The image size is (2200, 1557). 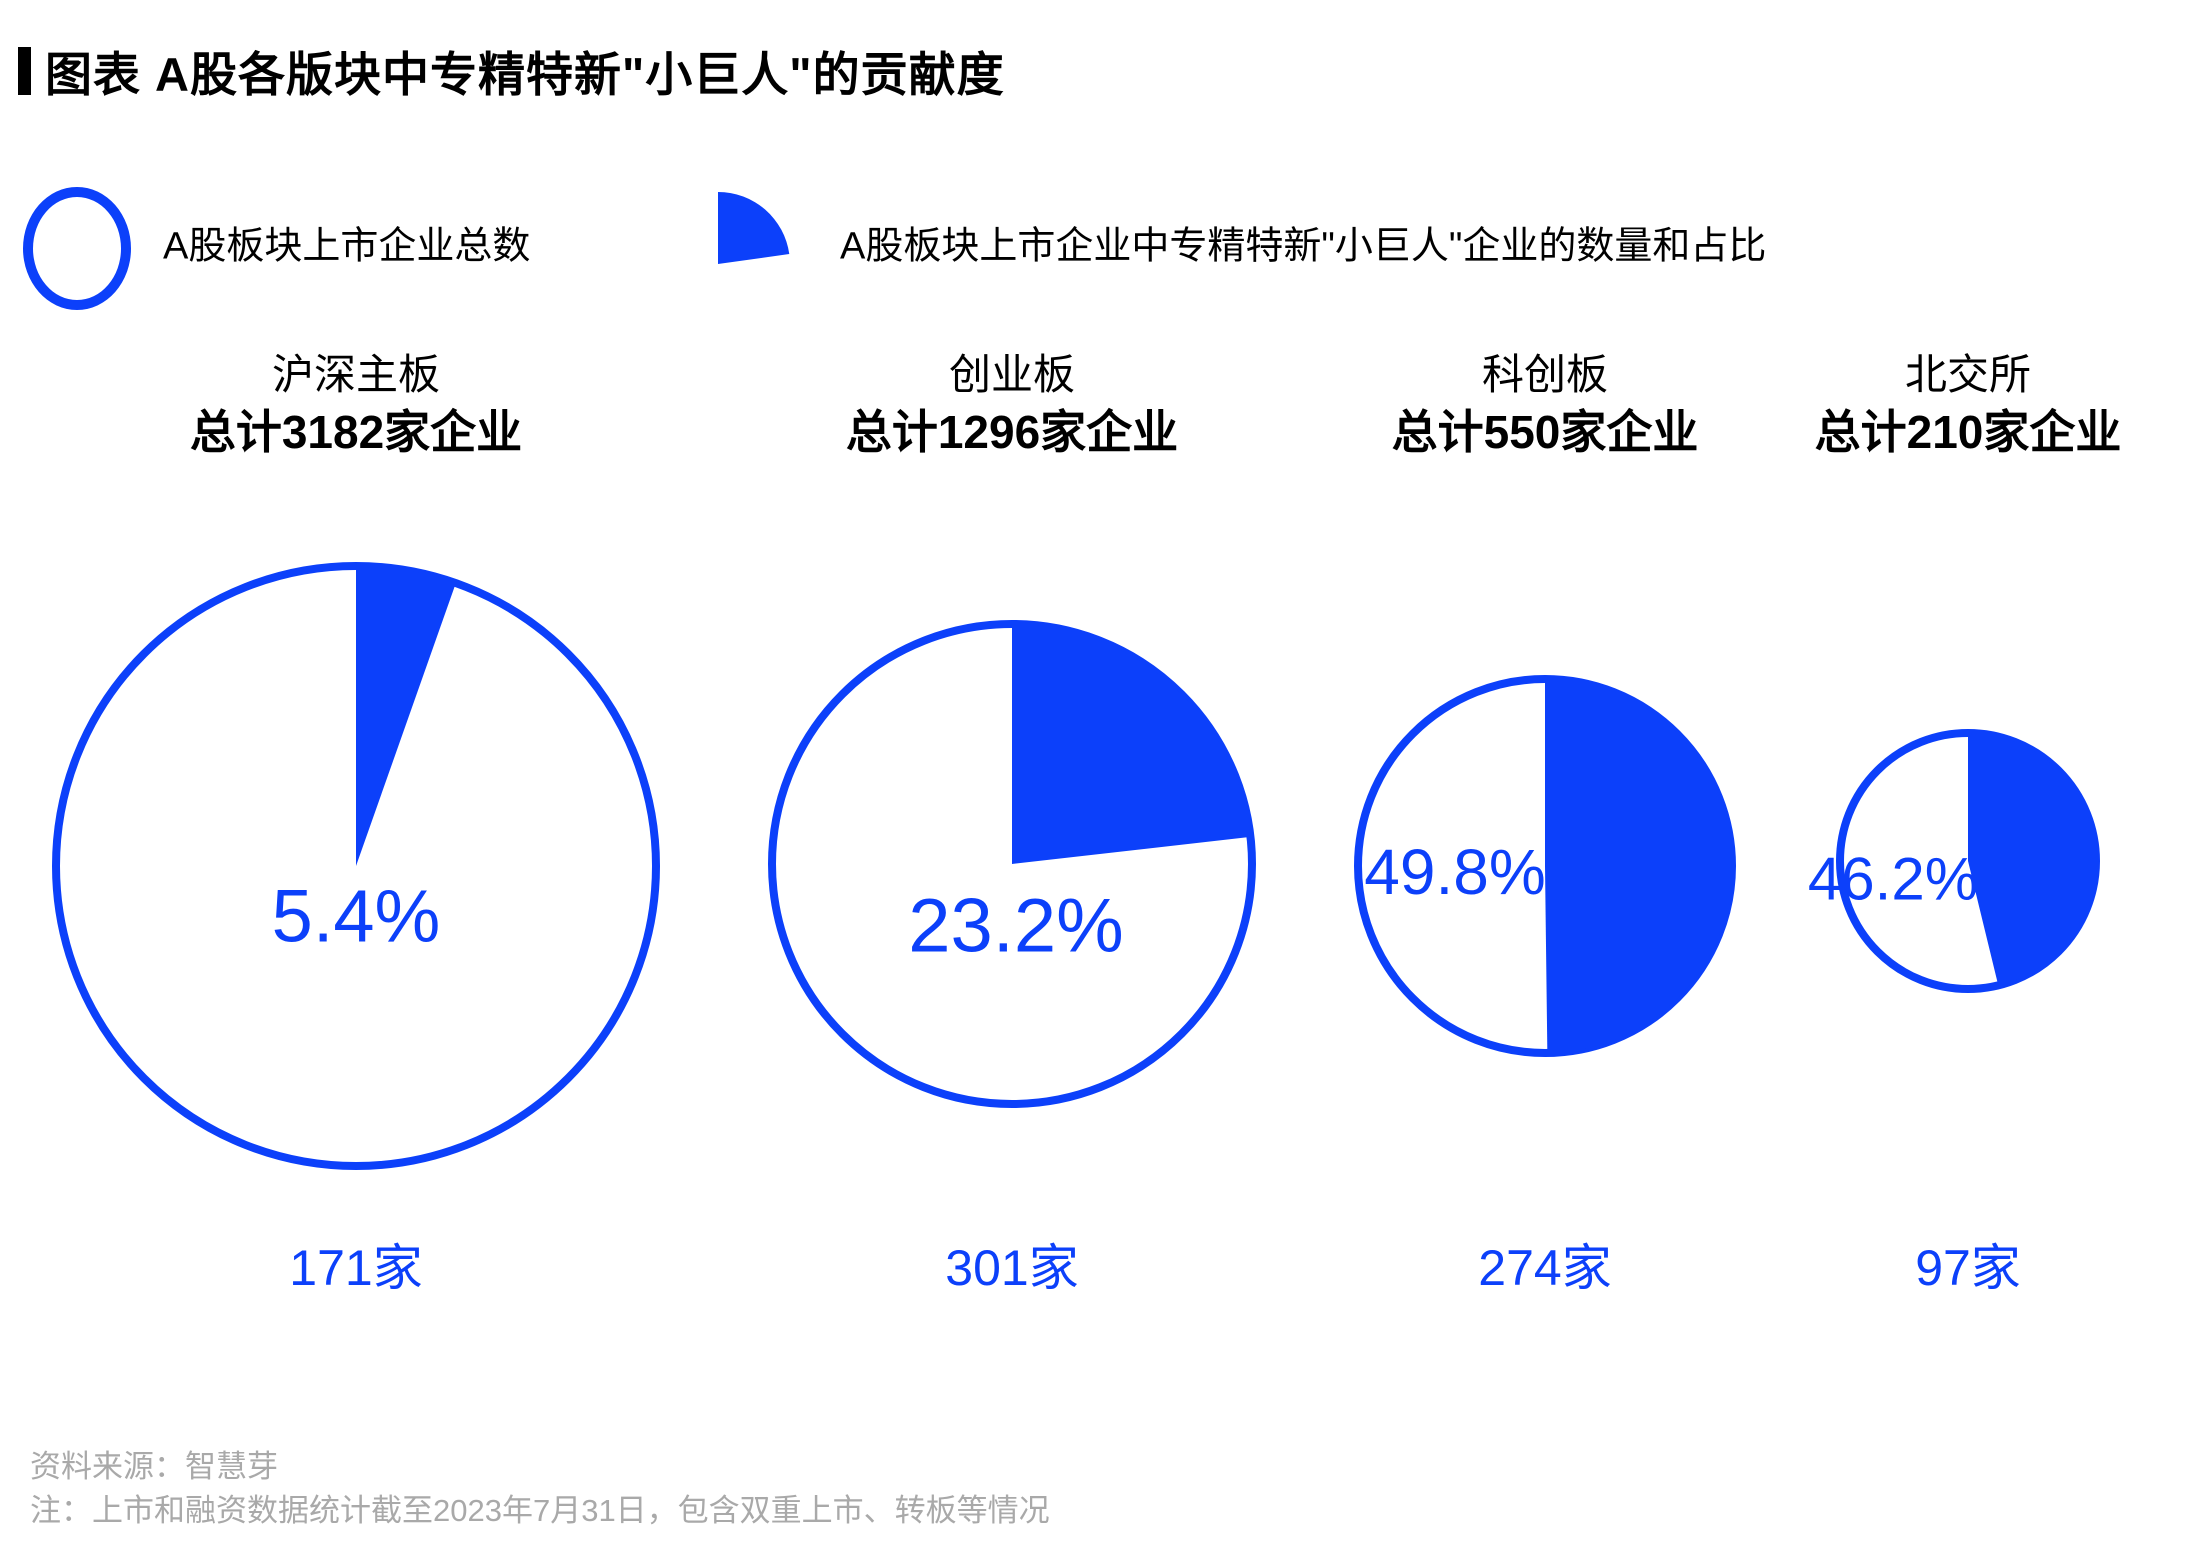 What do you see at coordinates (1968, 1268) in the screenshot?
I see `giant-count-label: 97家` at bounding box center [1968, 1268].